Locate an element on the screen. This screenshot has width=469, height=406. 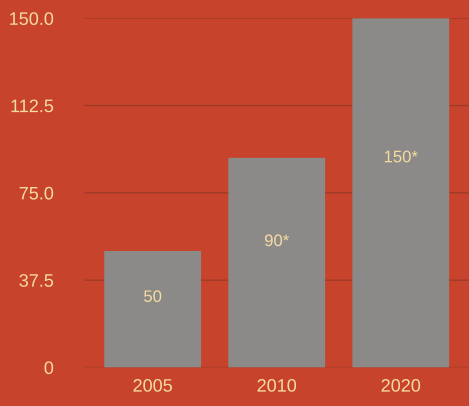
x-tick-label: 2020 is located at coordinates (401, 385).